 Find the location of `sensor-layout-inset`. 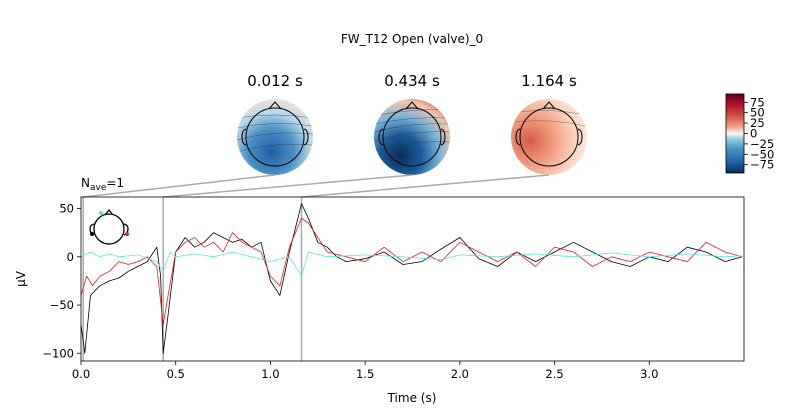

sensor-layout-inset is located at coordinates (109, 226).